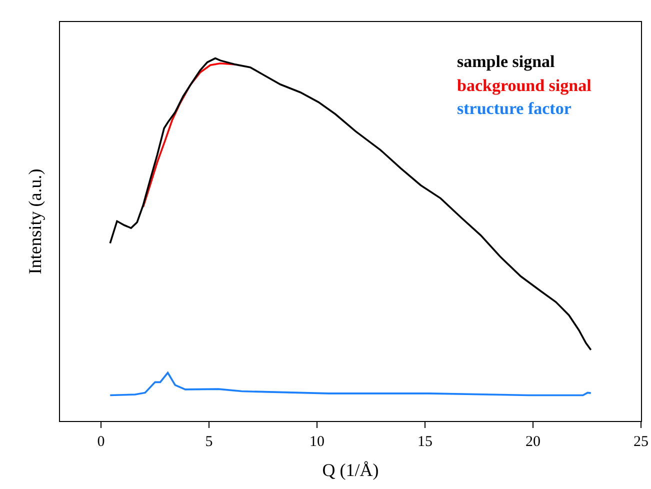  I want to click on text: background signal, so click(524, 85).